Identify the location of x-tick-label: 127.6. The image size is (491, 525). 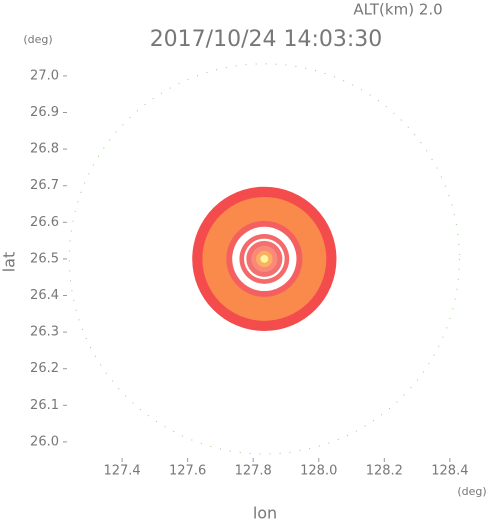
(187, 471).